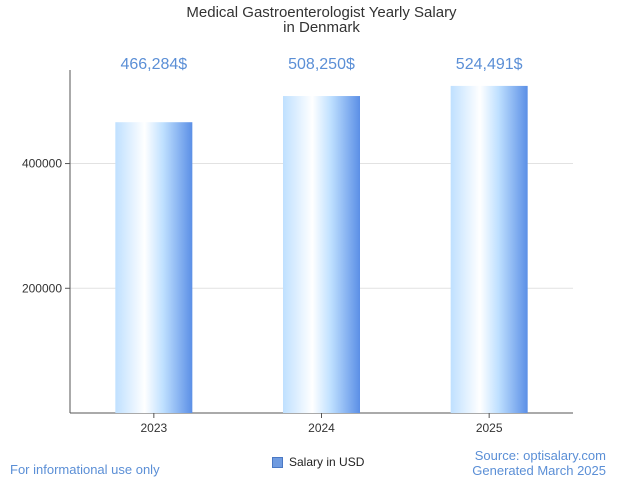 The height and width of the screenshot is (483, 643). I want to click on generated-text: Generated March 2025, so click(539, 470).